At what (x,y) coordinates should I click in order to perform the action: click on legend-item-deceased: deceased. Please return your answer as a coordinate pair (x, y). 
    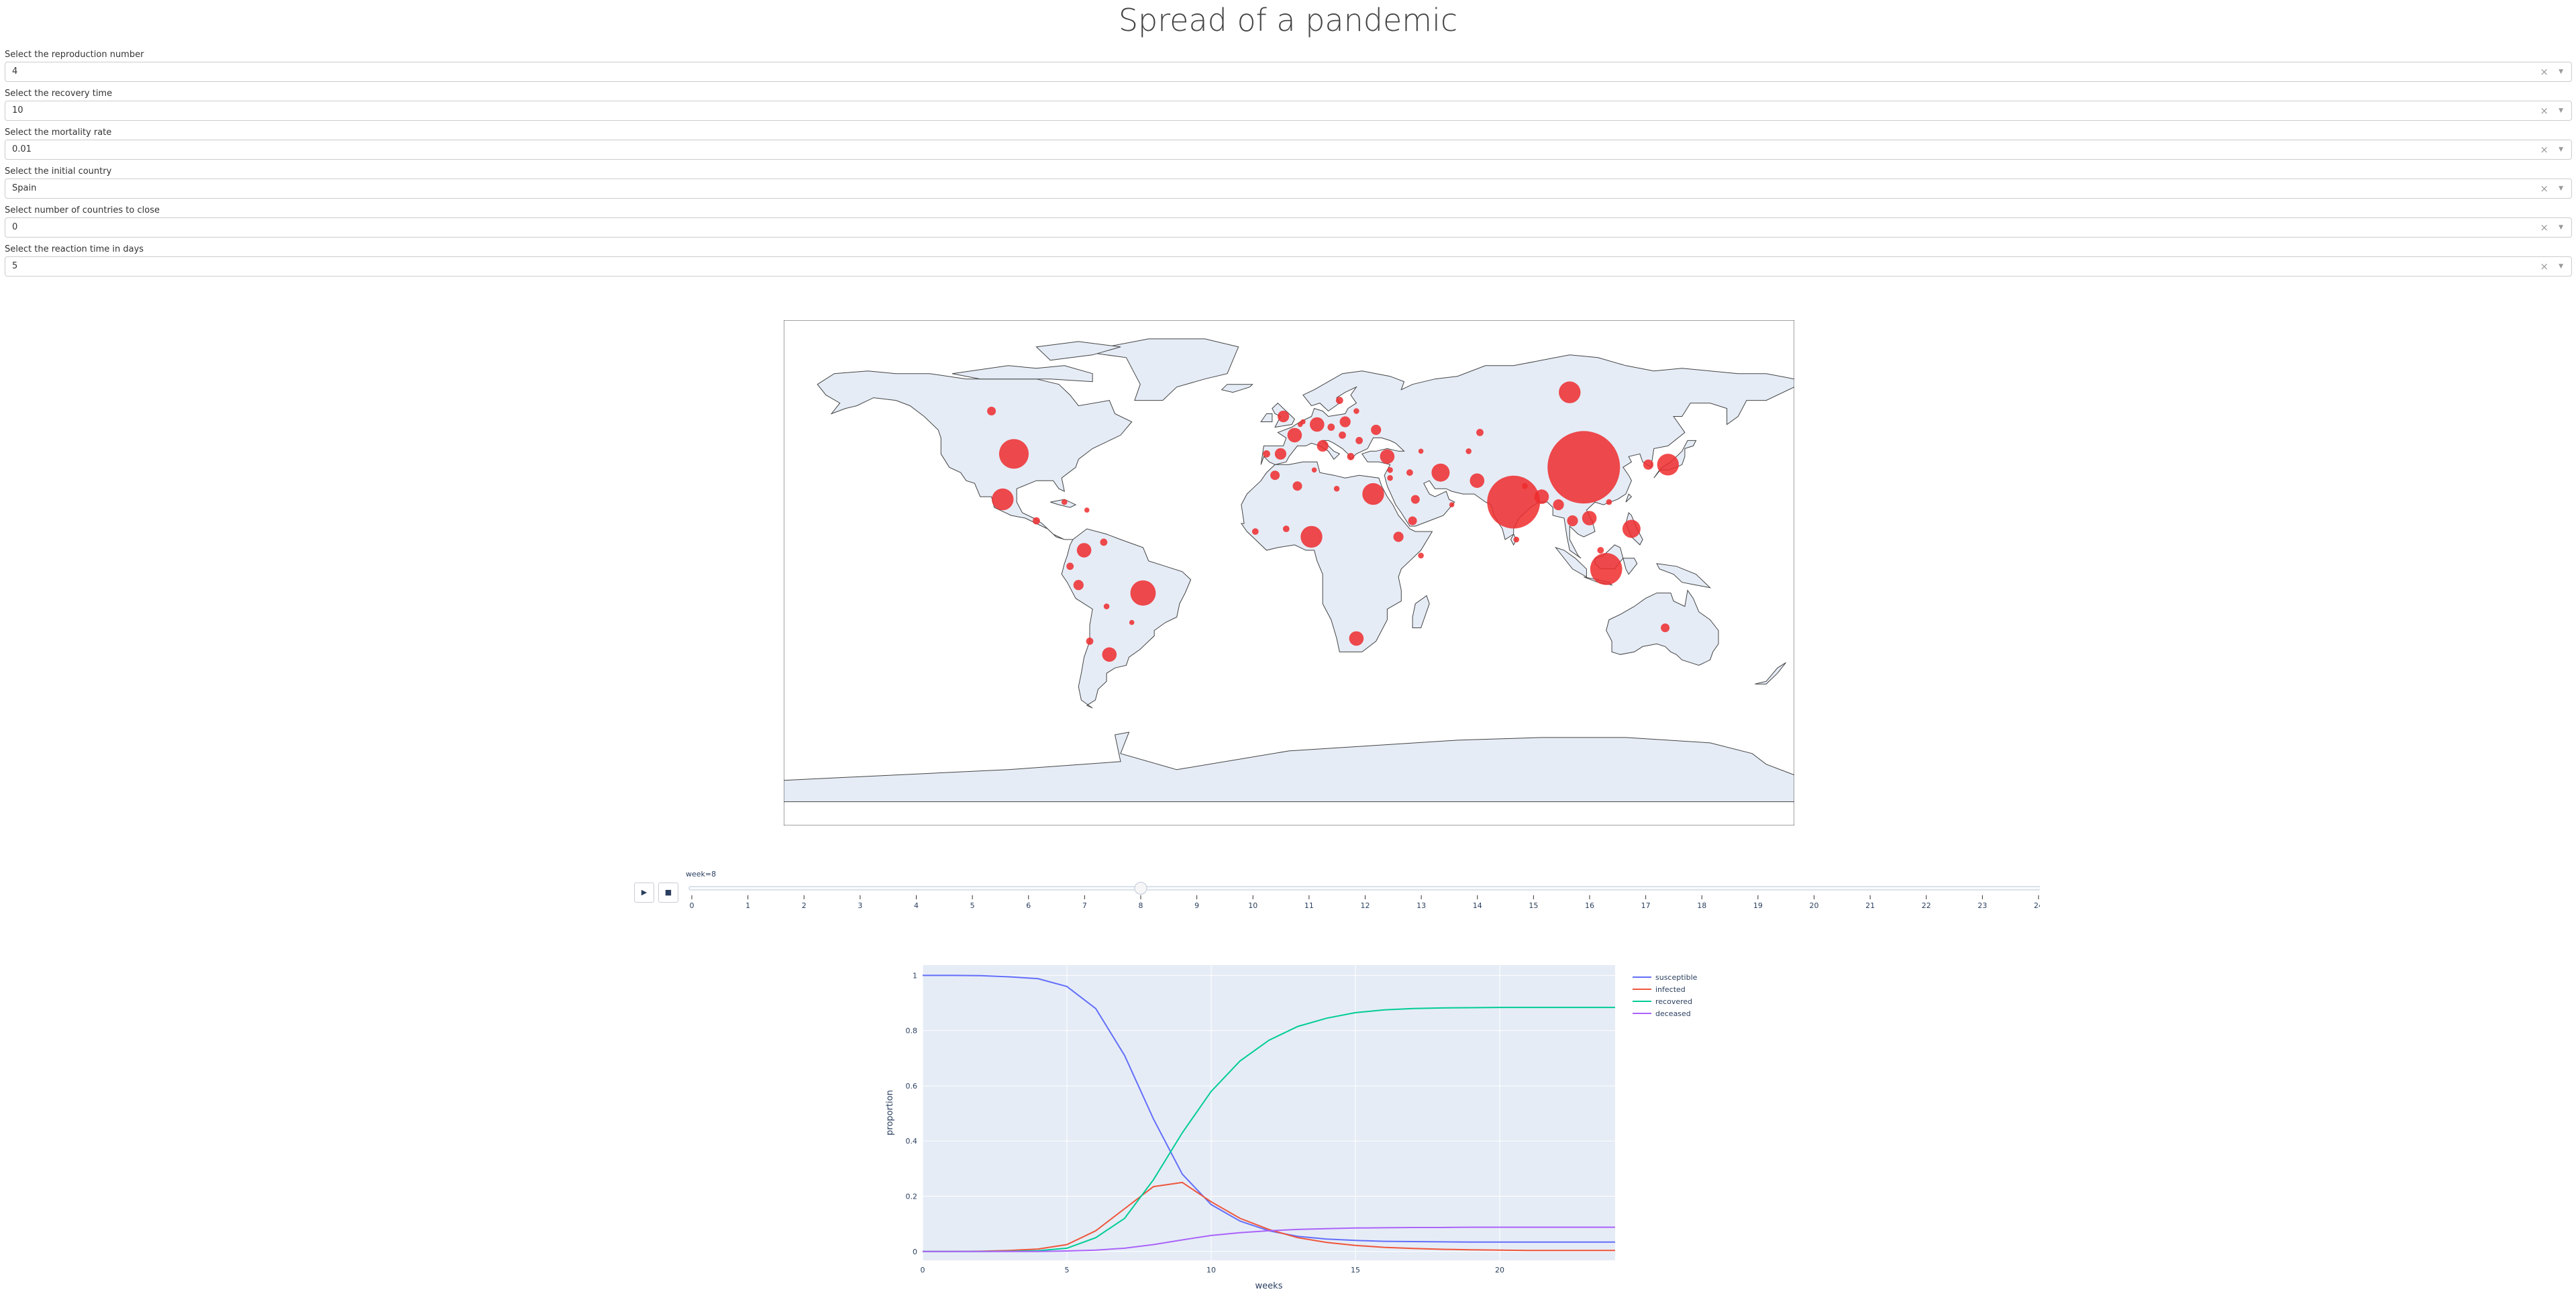
    Looking at the image, I should click on (1673, 1013).